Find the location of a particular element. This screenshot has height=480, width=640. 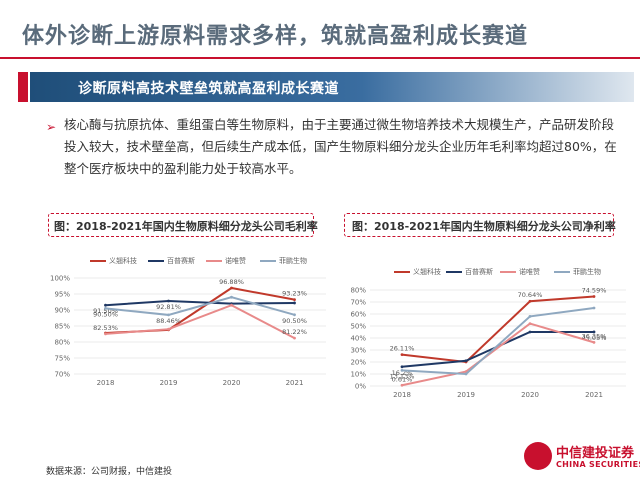

data-label: 16.2% is located at coordinates (402, 373).